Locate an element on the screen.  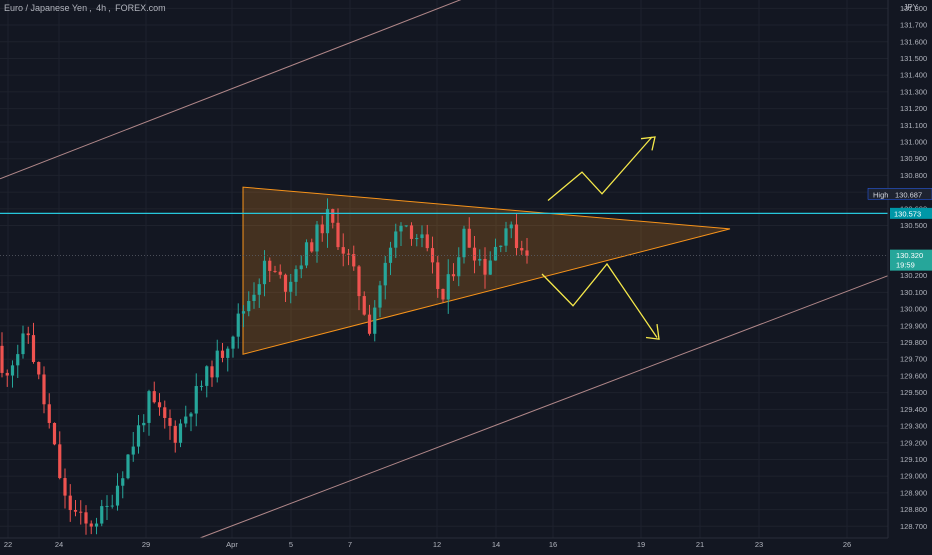
price-tick-label: 129.400 is located at coordinates (913, 409).